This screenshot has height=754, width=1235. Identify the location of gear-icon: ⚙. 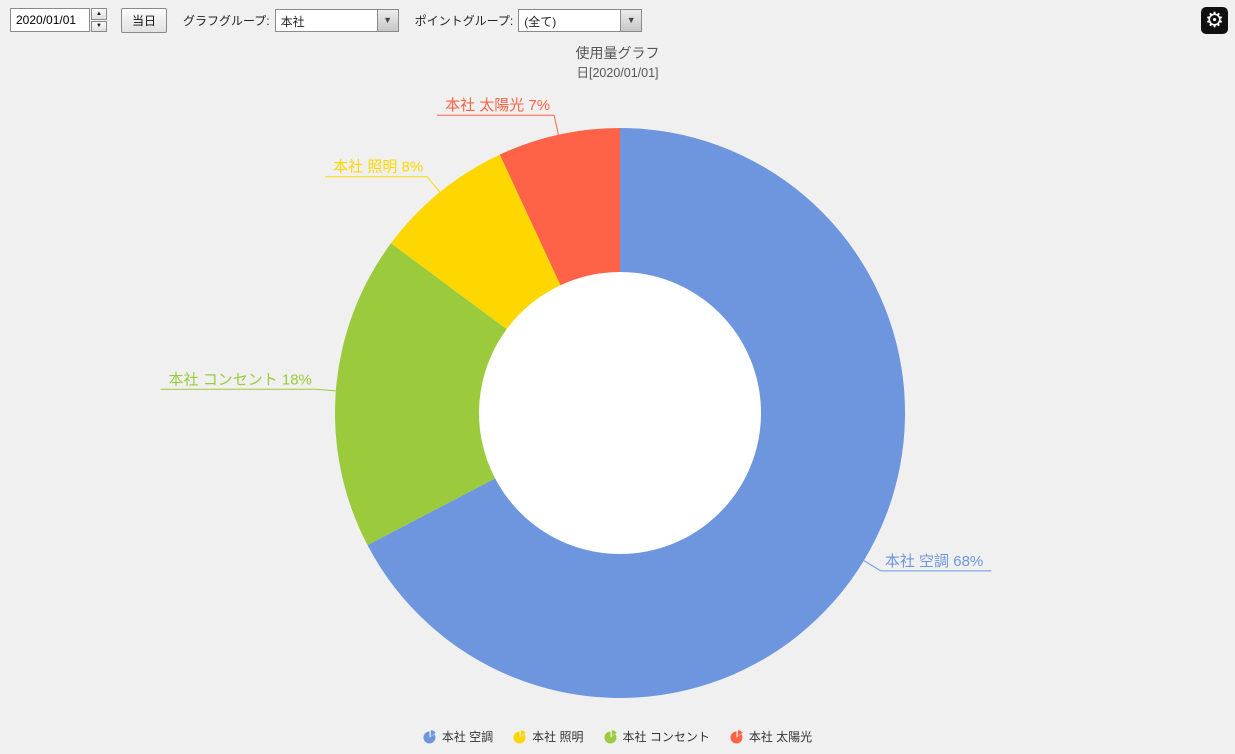
(1214, 20).